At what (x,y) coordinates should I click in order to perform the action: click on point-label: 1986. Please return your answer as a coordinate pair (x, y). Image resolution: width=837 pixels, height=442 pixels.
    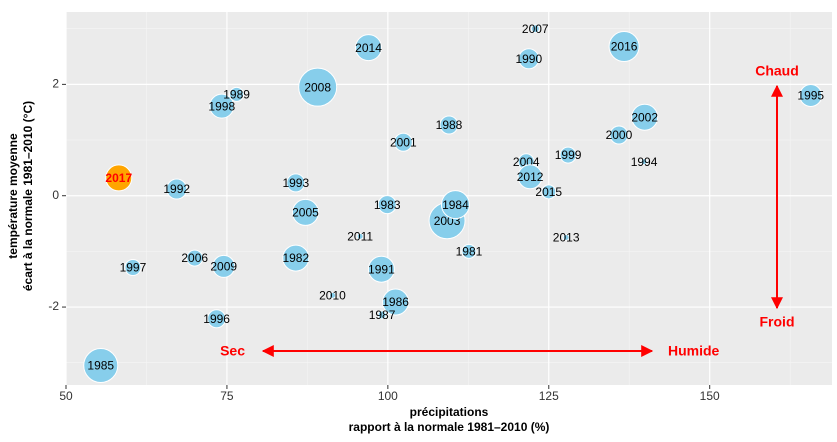
    Looking at the image, I should click on (395, 302).